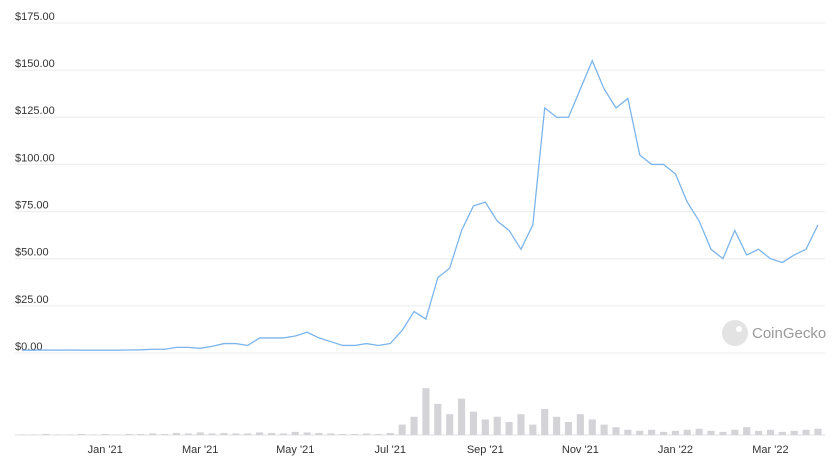  What do you see at coordinates (770, 450) in the screenshot?
I see `x-tick-label: Mar '22` at bounding box center [770, 450].